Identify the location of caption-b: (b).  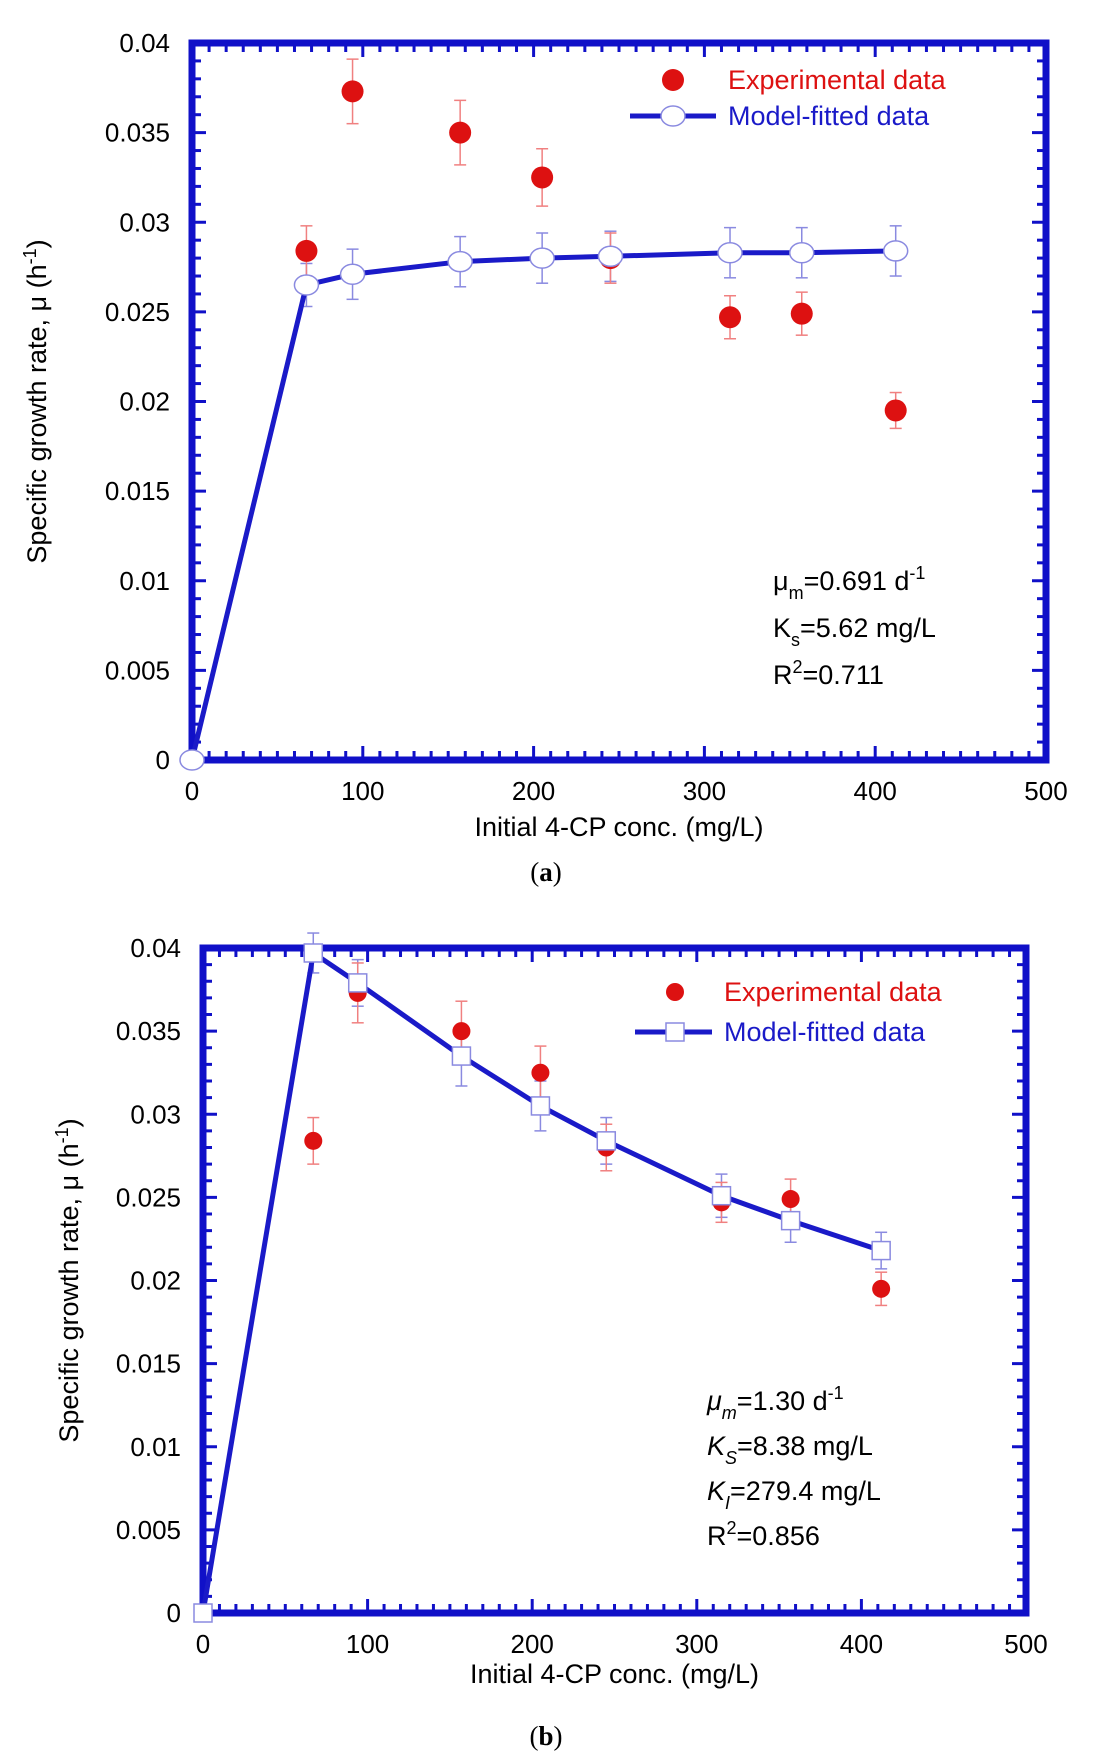
(545, 1736).